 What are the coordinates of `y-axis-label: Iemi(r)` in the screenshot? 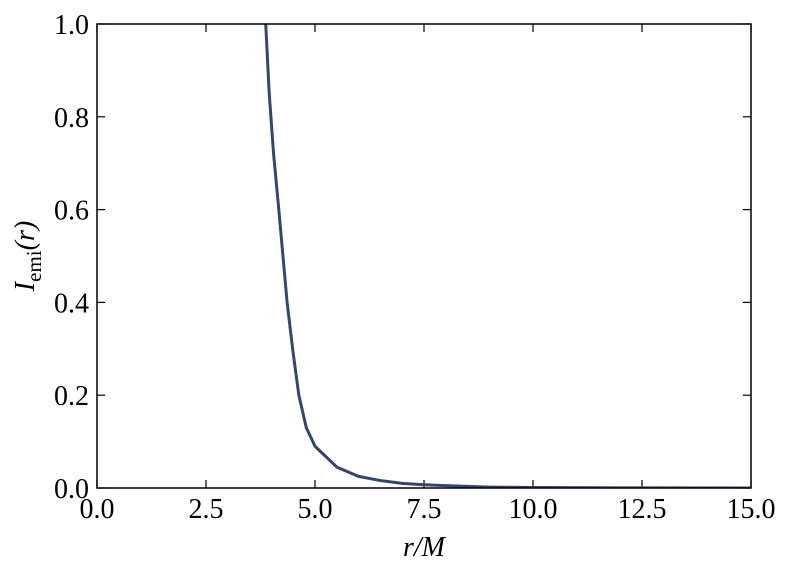 It's located at (28, 256).